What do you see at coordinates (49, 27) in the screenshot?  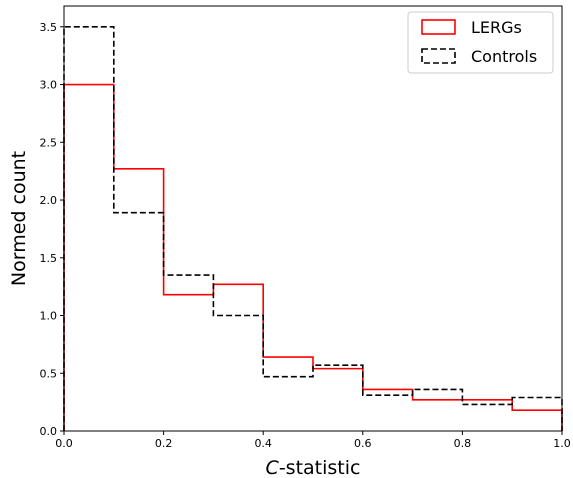 I see `y-tick-label: 3.5` at bounding box center [49, 27].